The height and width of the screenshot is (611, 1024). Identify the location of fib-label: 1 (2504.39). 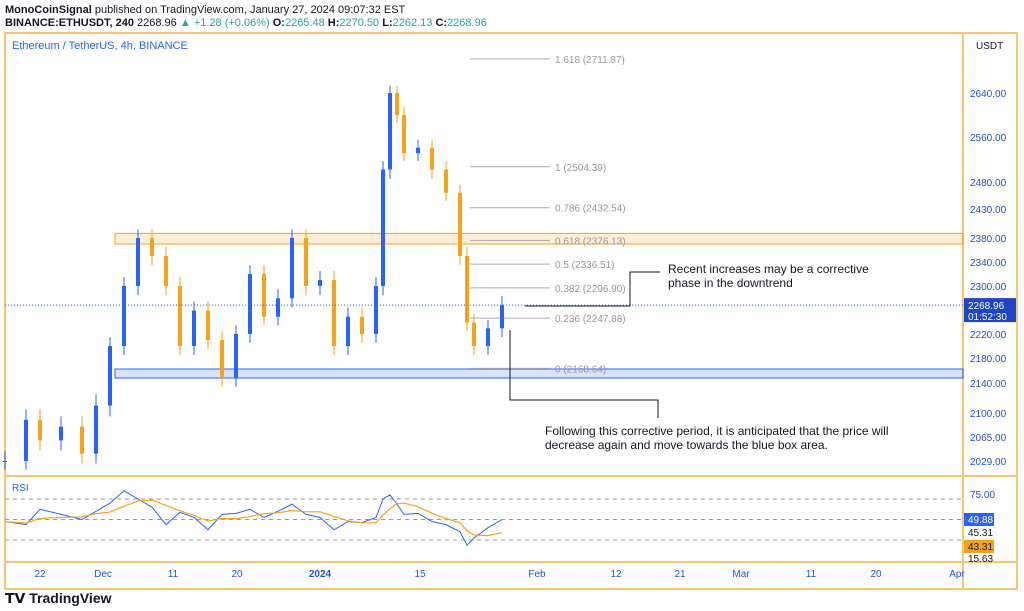
(580, 168).